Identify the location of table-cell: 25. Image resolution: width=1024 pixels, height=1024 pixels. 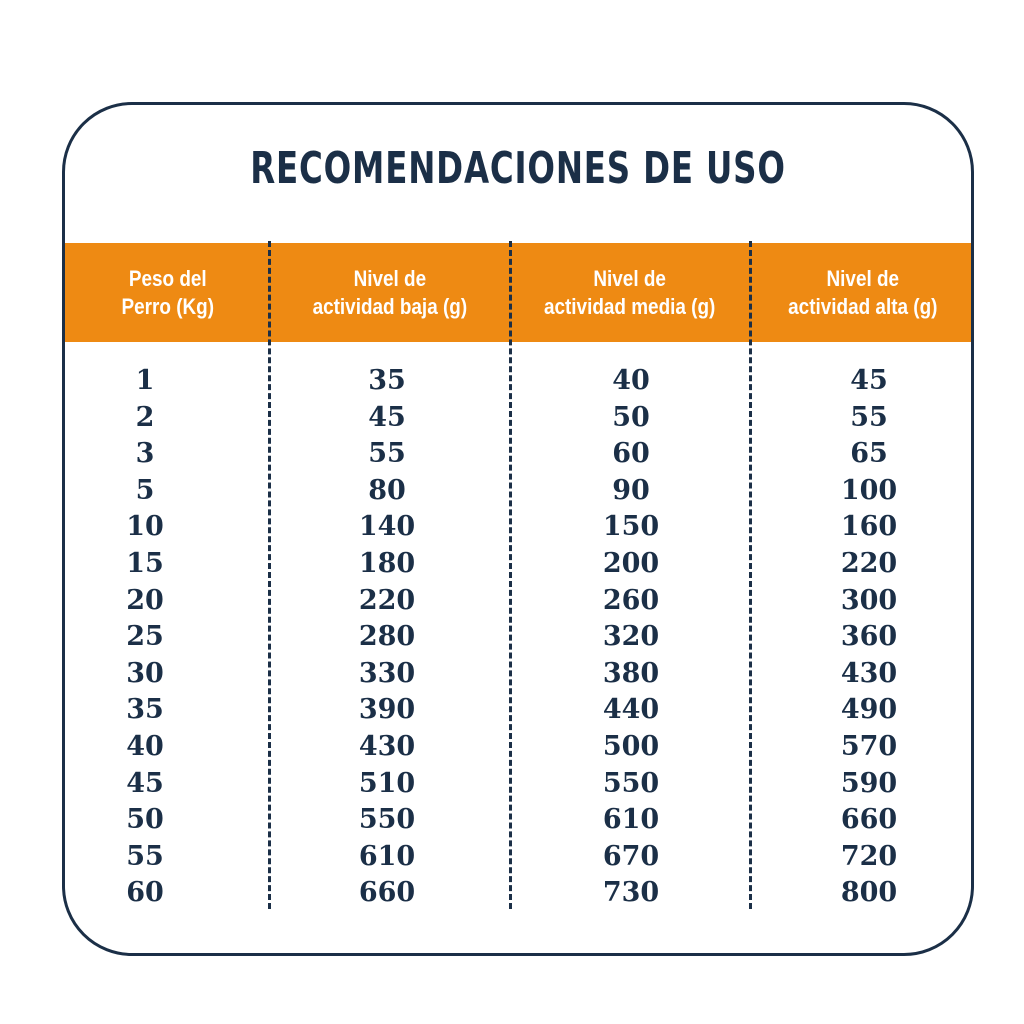
(145, 637).